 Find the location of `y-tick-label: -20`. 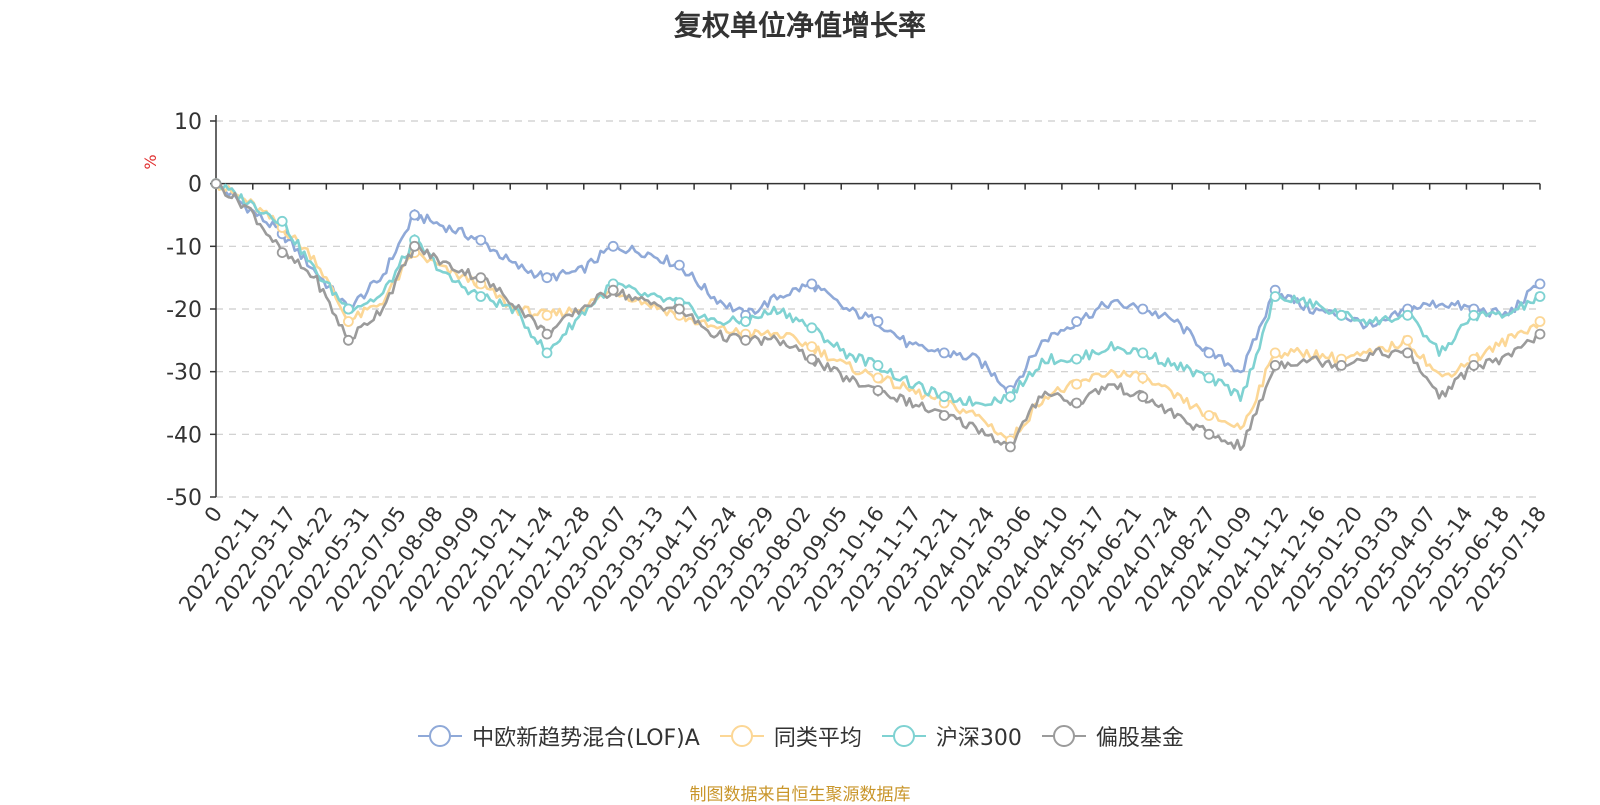

y-tick-label: -20 is located at coordinates (184, 310).